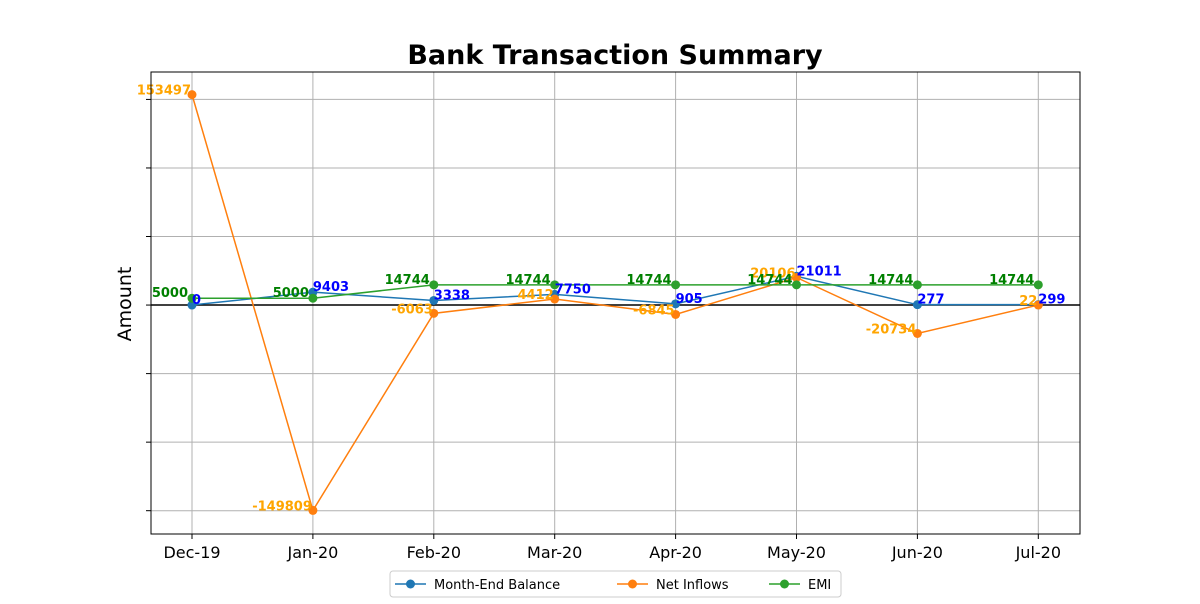 This screenshot has height=604, width=1200. I want to click on x-tick-label: Apr-20, so click(675, 552).